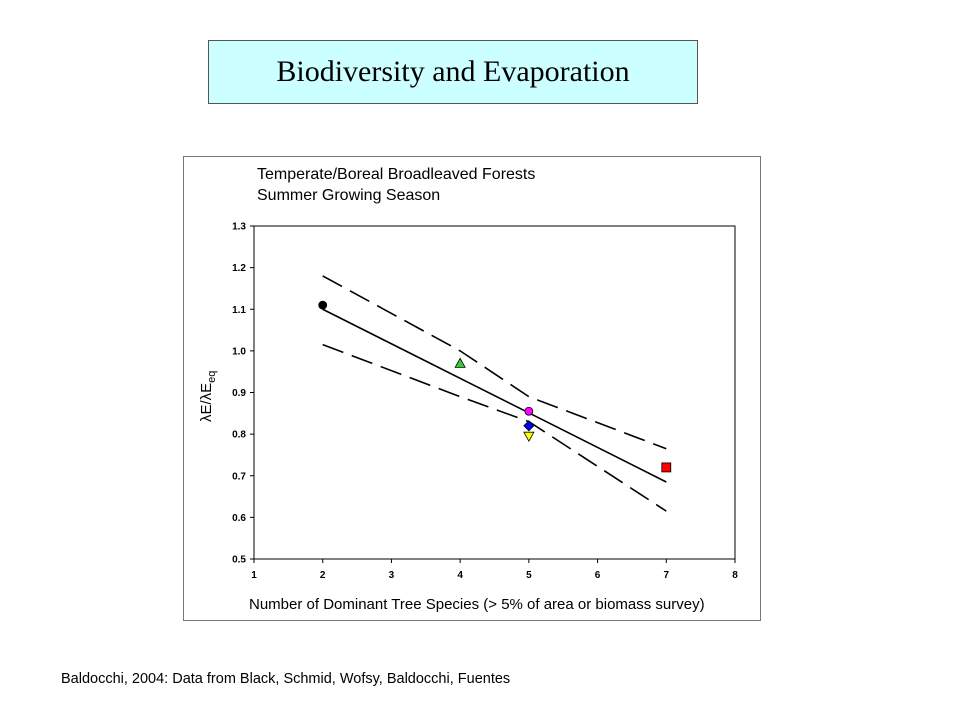  I want to click on x-tick-label: 5, so click(529, 575).